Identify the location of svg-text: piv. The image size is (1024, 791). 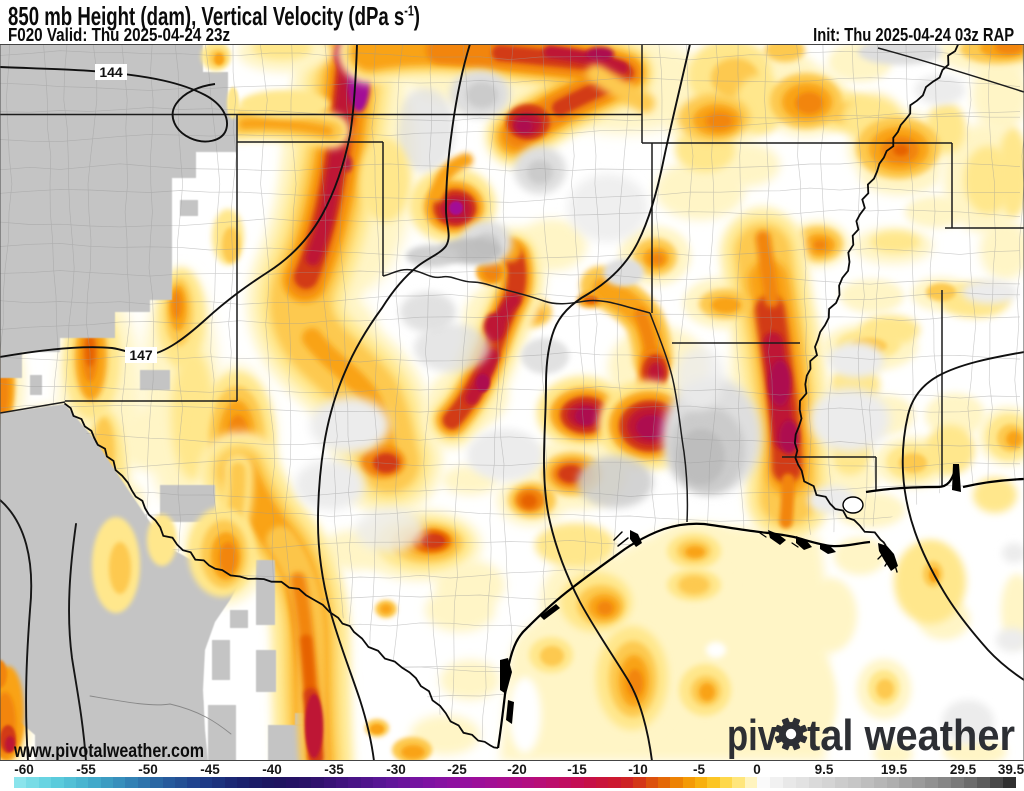
(752, 735).